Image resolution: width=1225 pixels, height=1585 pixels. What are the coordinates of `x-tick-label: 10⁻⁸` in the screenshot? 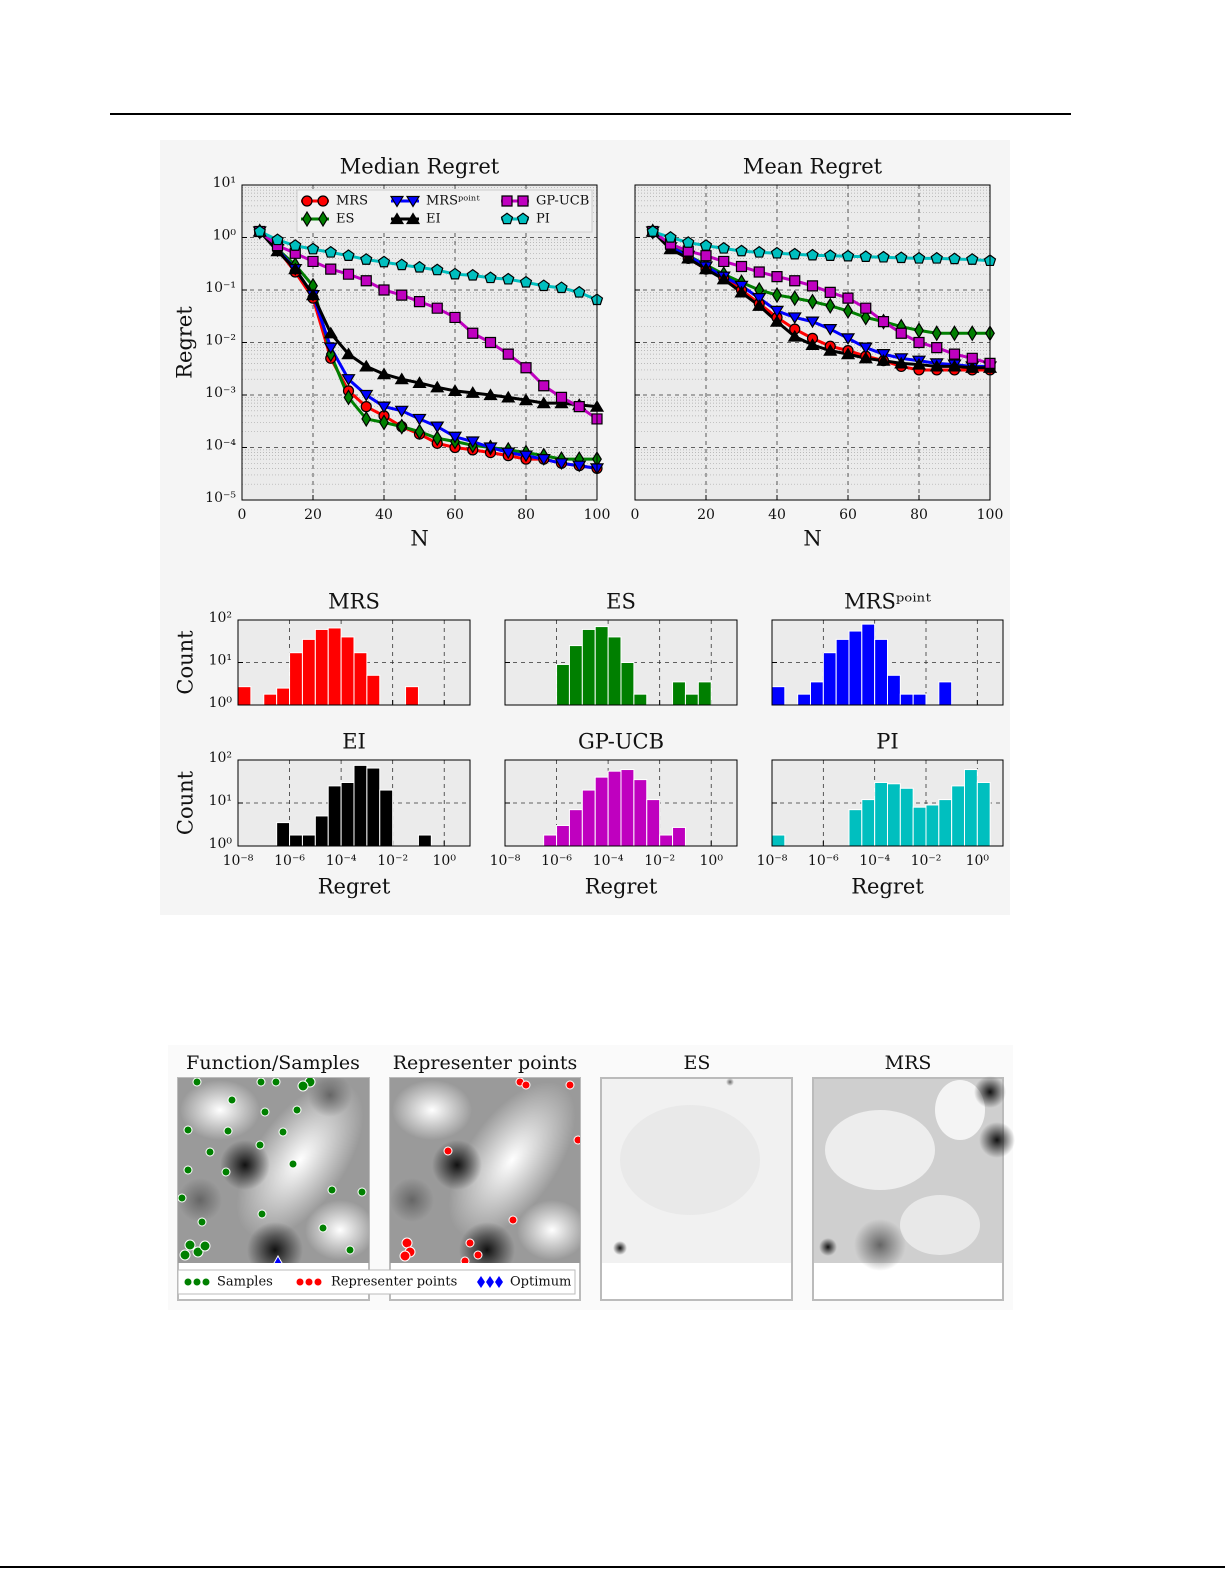 It's located at (505, 861).